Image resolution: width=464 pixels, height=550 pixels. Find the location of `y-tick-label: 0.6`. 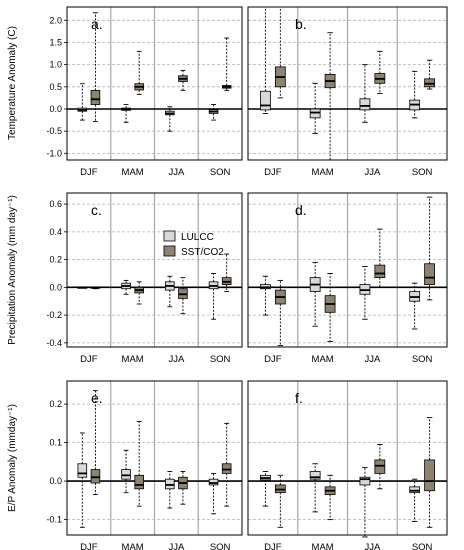

y-tick-label: 0.6 is located at coordinates (55, 204).